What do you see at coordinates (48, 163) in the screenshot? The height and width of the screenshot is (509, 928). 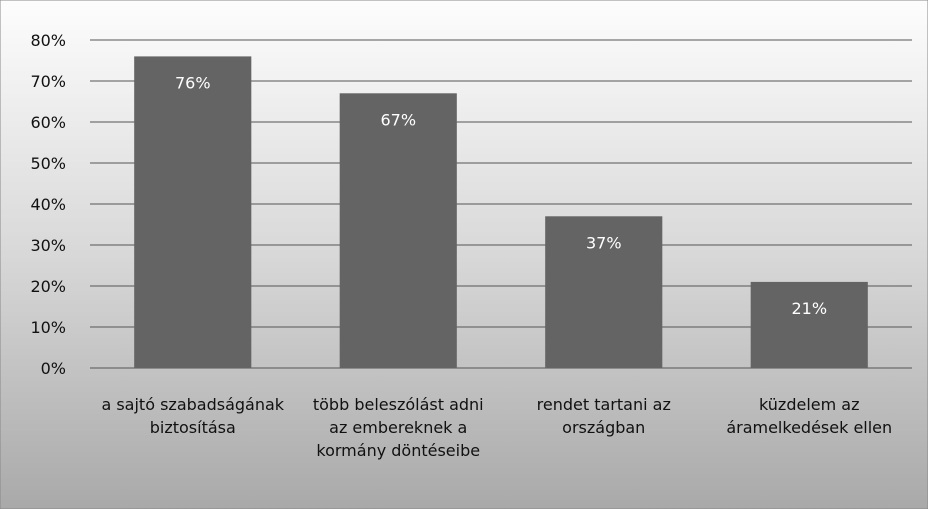 I see `y-tick-label: 50%` at bounding box center [48, 163].